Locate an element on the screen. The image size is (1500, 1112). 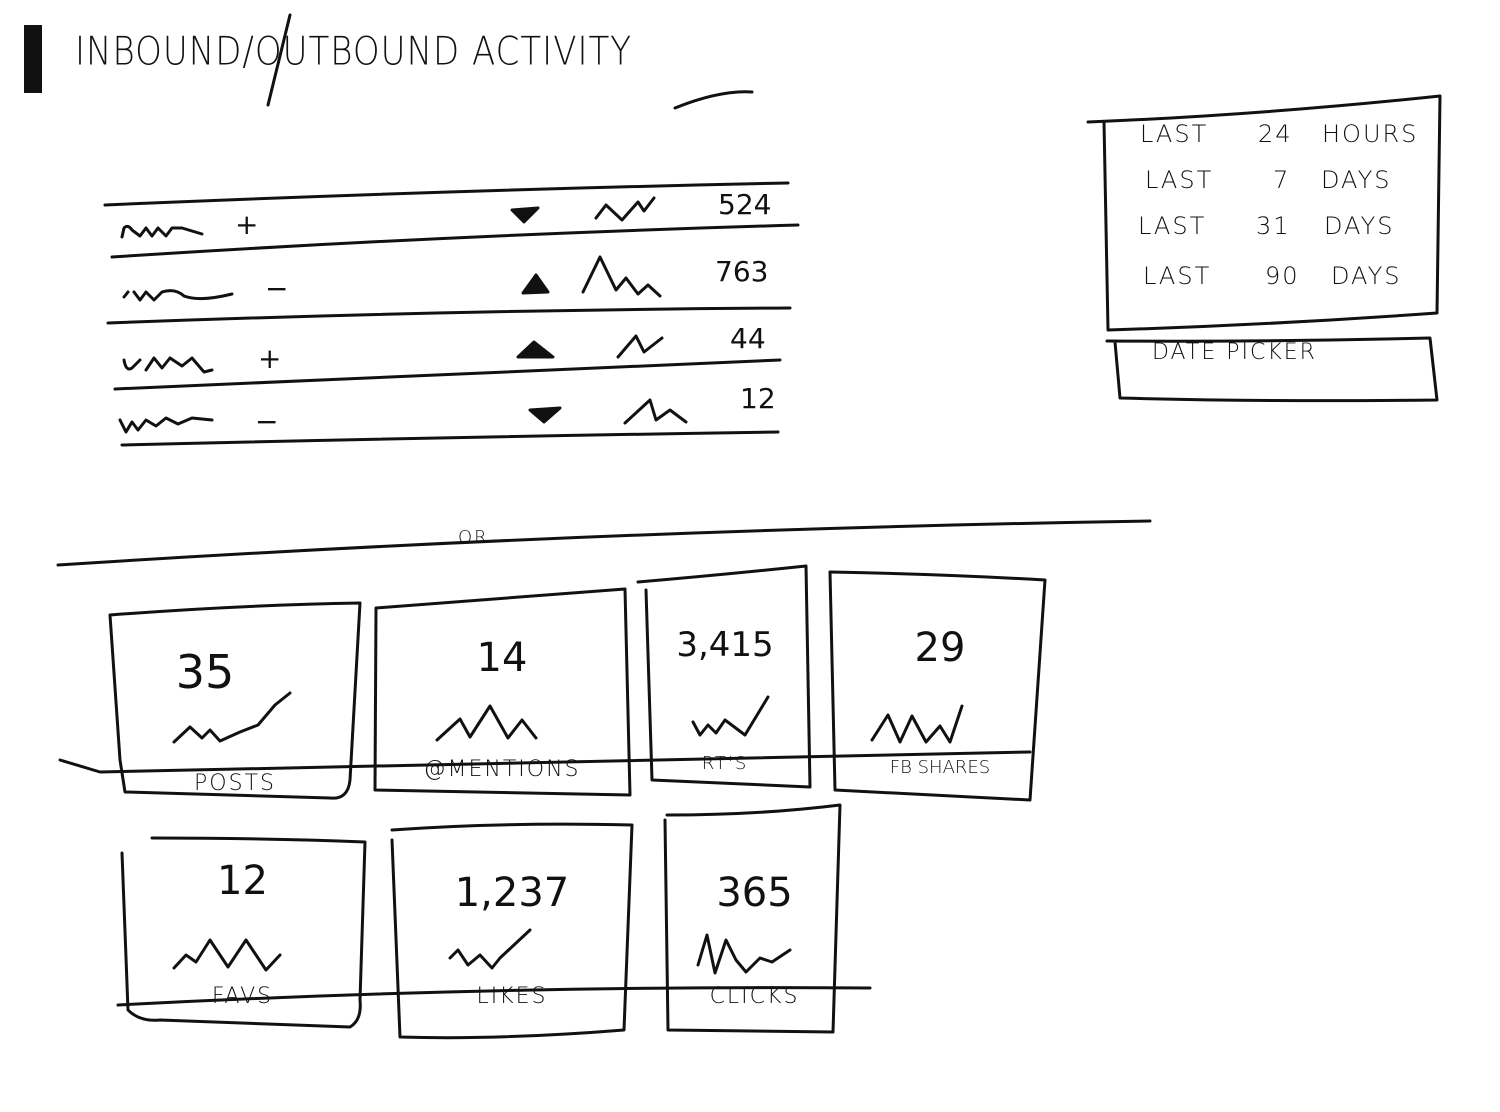
page-title: INBOUND/OUTBOUND ACTIVITY is located at coordinates (354, 52).